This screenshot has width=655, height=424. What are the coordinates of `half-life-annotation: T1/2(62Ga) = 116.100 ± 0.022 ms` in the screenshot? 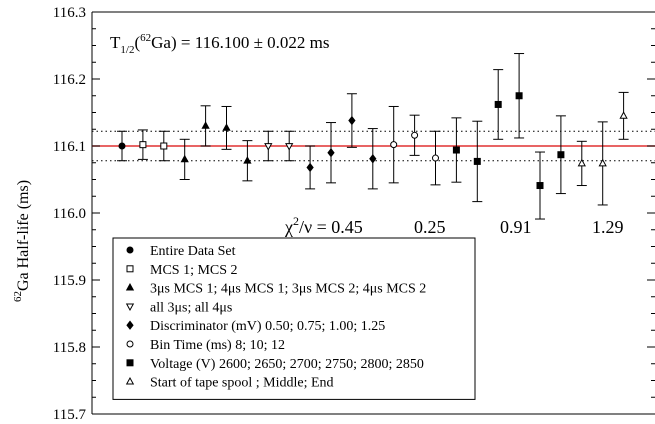 It's located at (219, 44).